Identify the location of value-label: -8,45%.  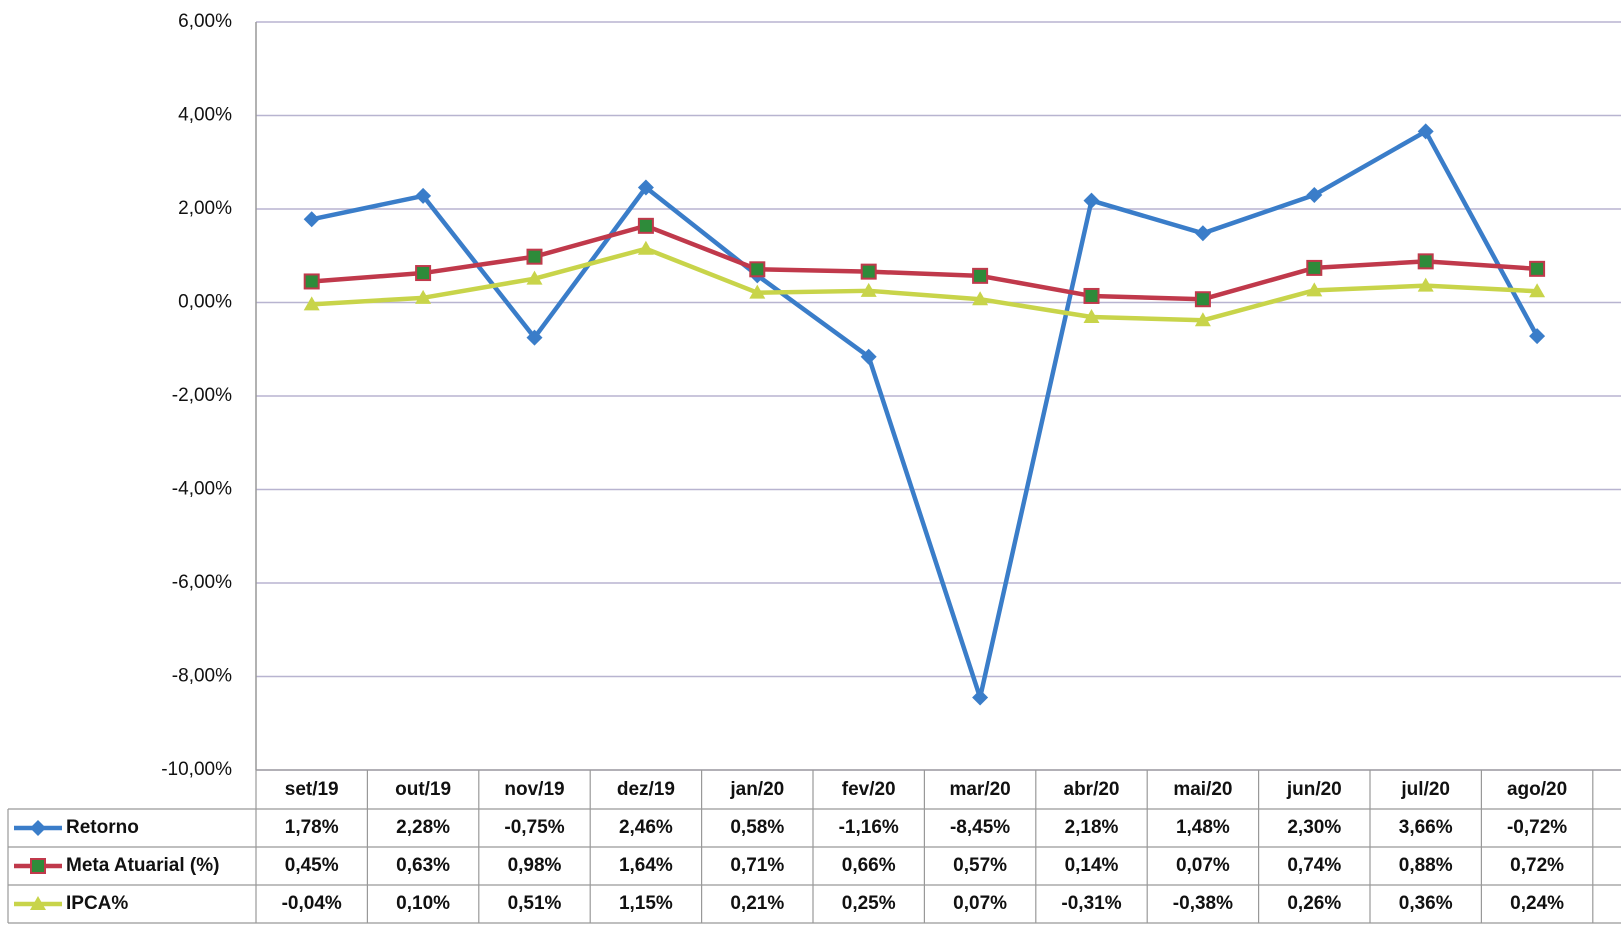
(980, 827).